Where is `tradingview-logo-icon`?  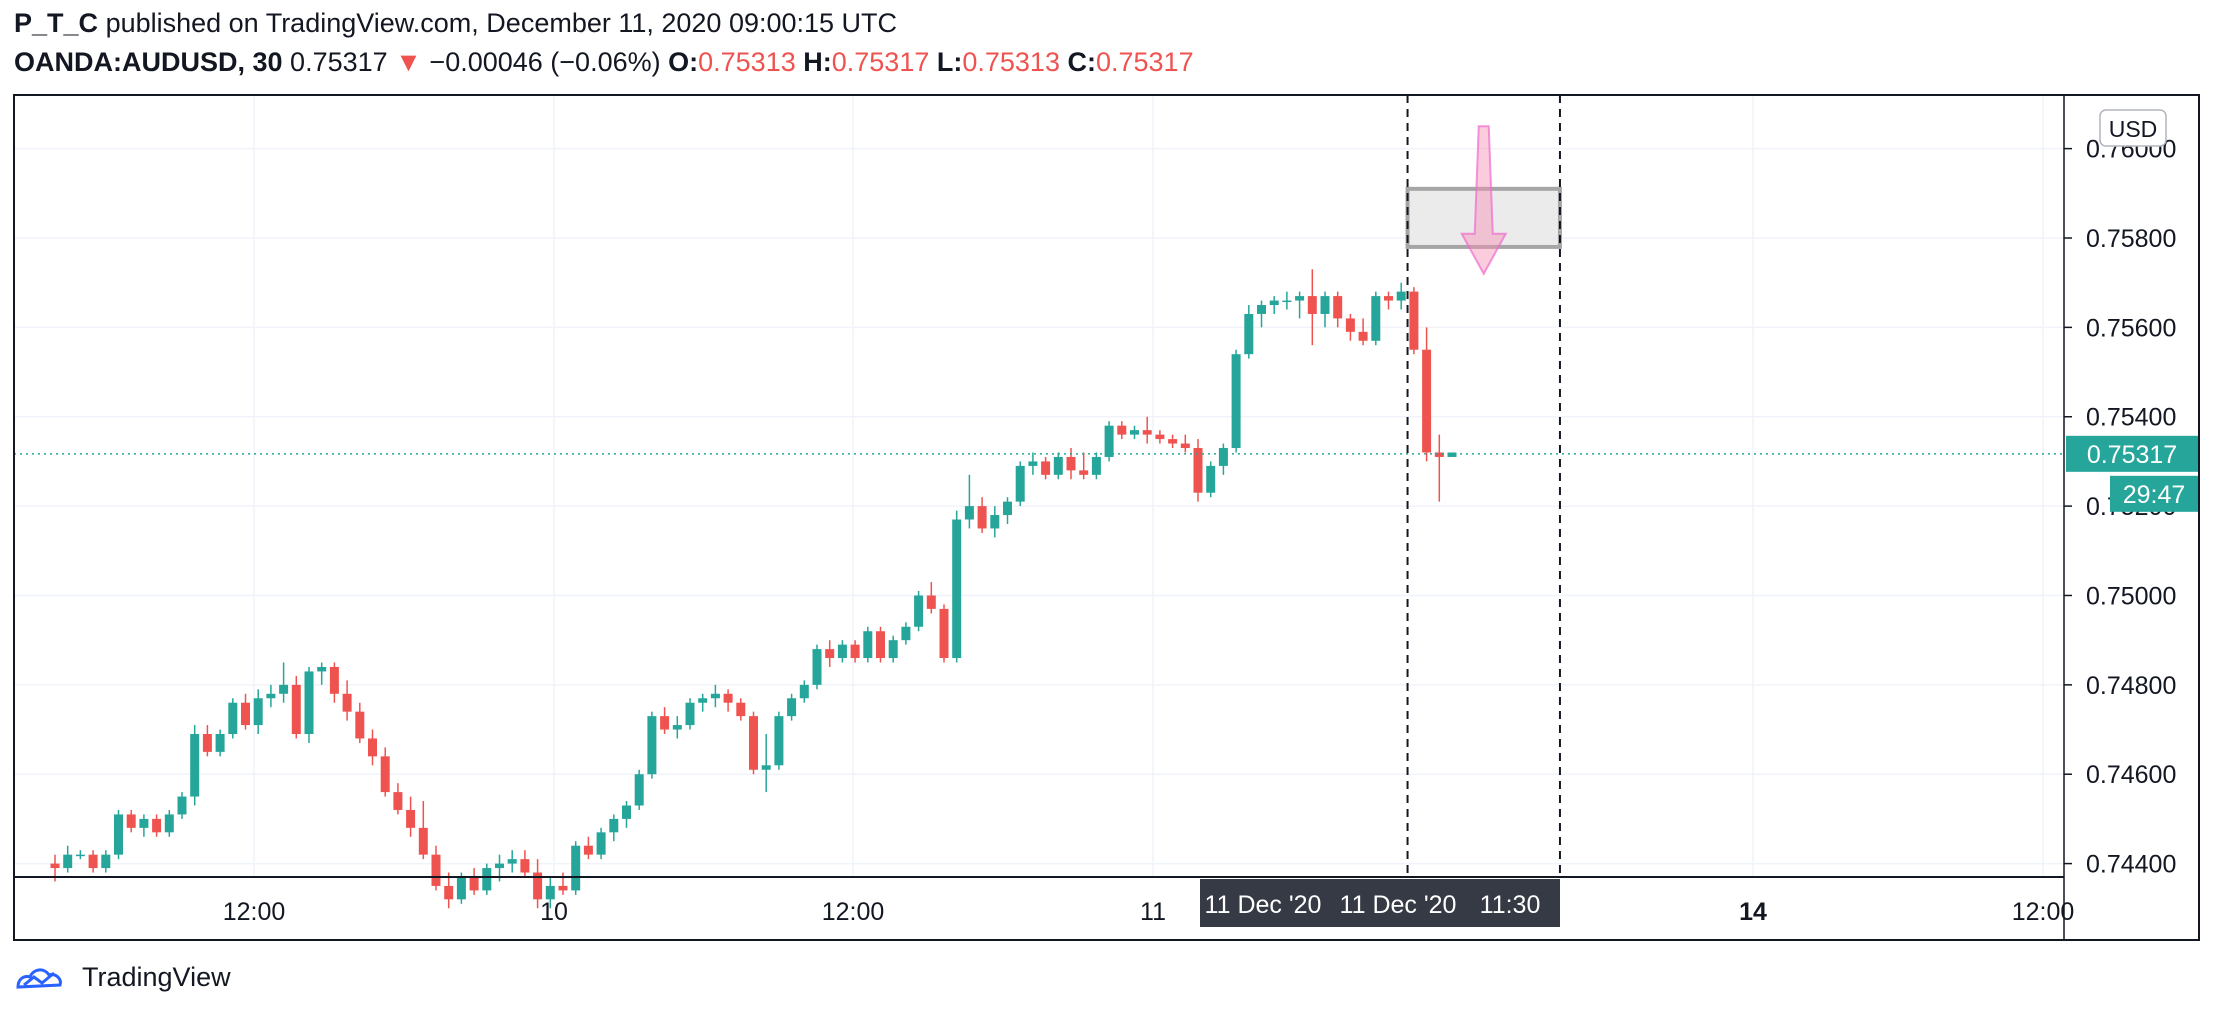 tradingview-logo-icon is located at coordinates (39, 978).